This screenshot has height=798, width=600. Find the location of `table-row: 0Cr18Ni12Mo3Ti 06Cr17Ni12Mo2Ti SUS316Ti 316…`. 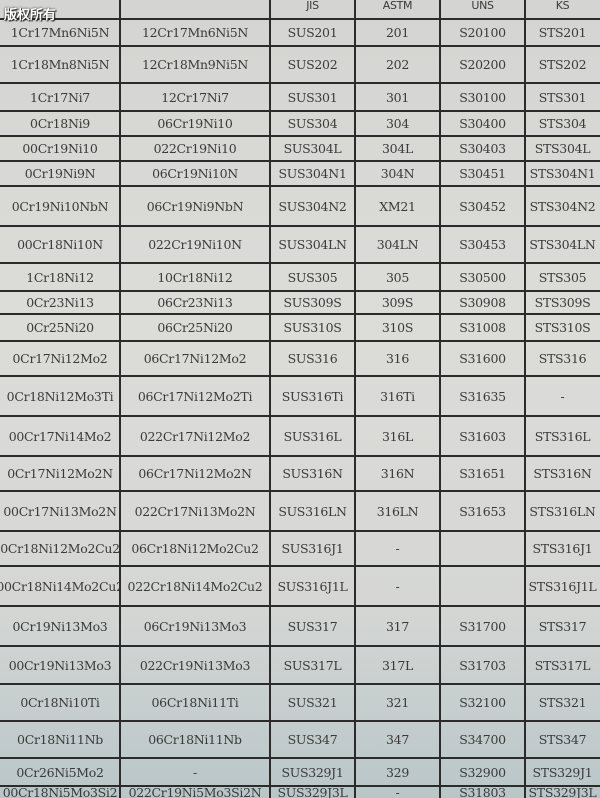

table-row: 0Cr18Ni12Mo3Ti 06Cr17Ni12Mo2Ti SUS316Ti 316… is located at coordinates (300, 395).